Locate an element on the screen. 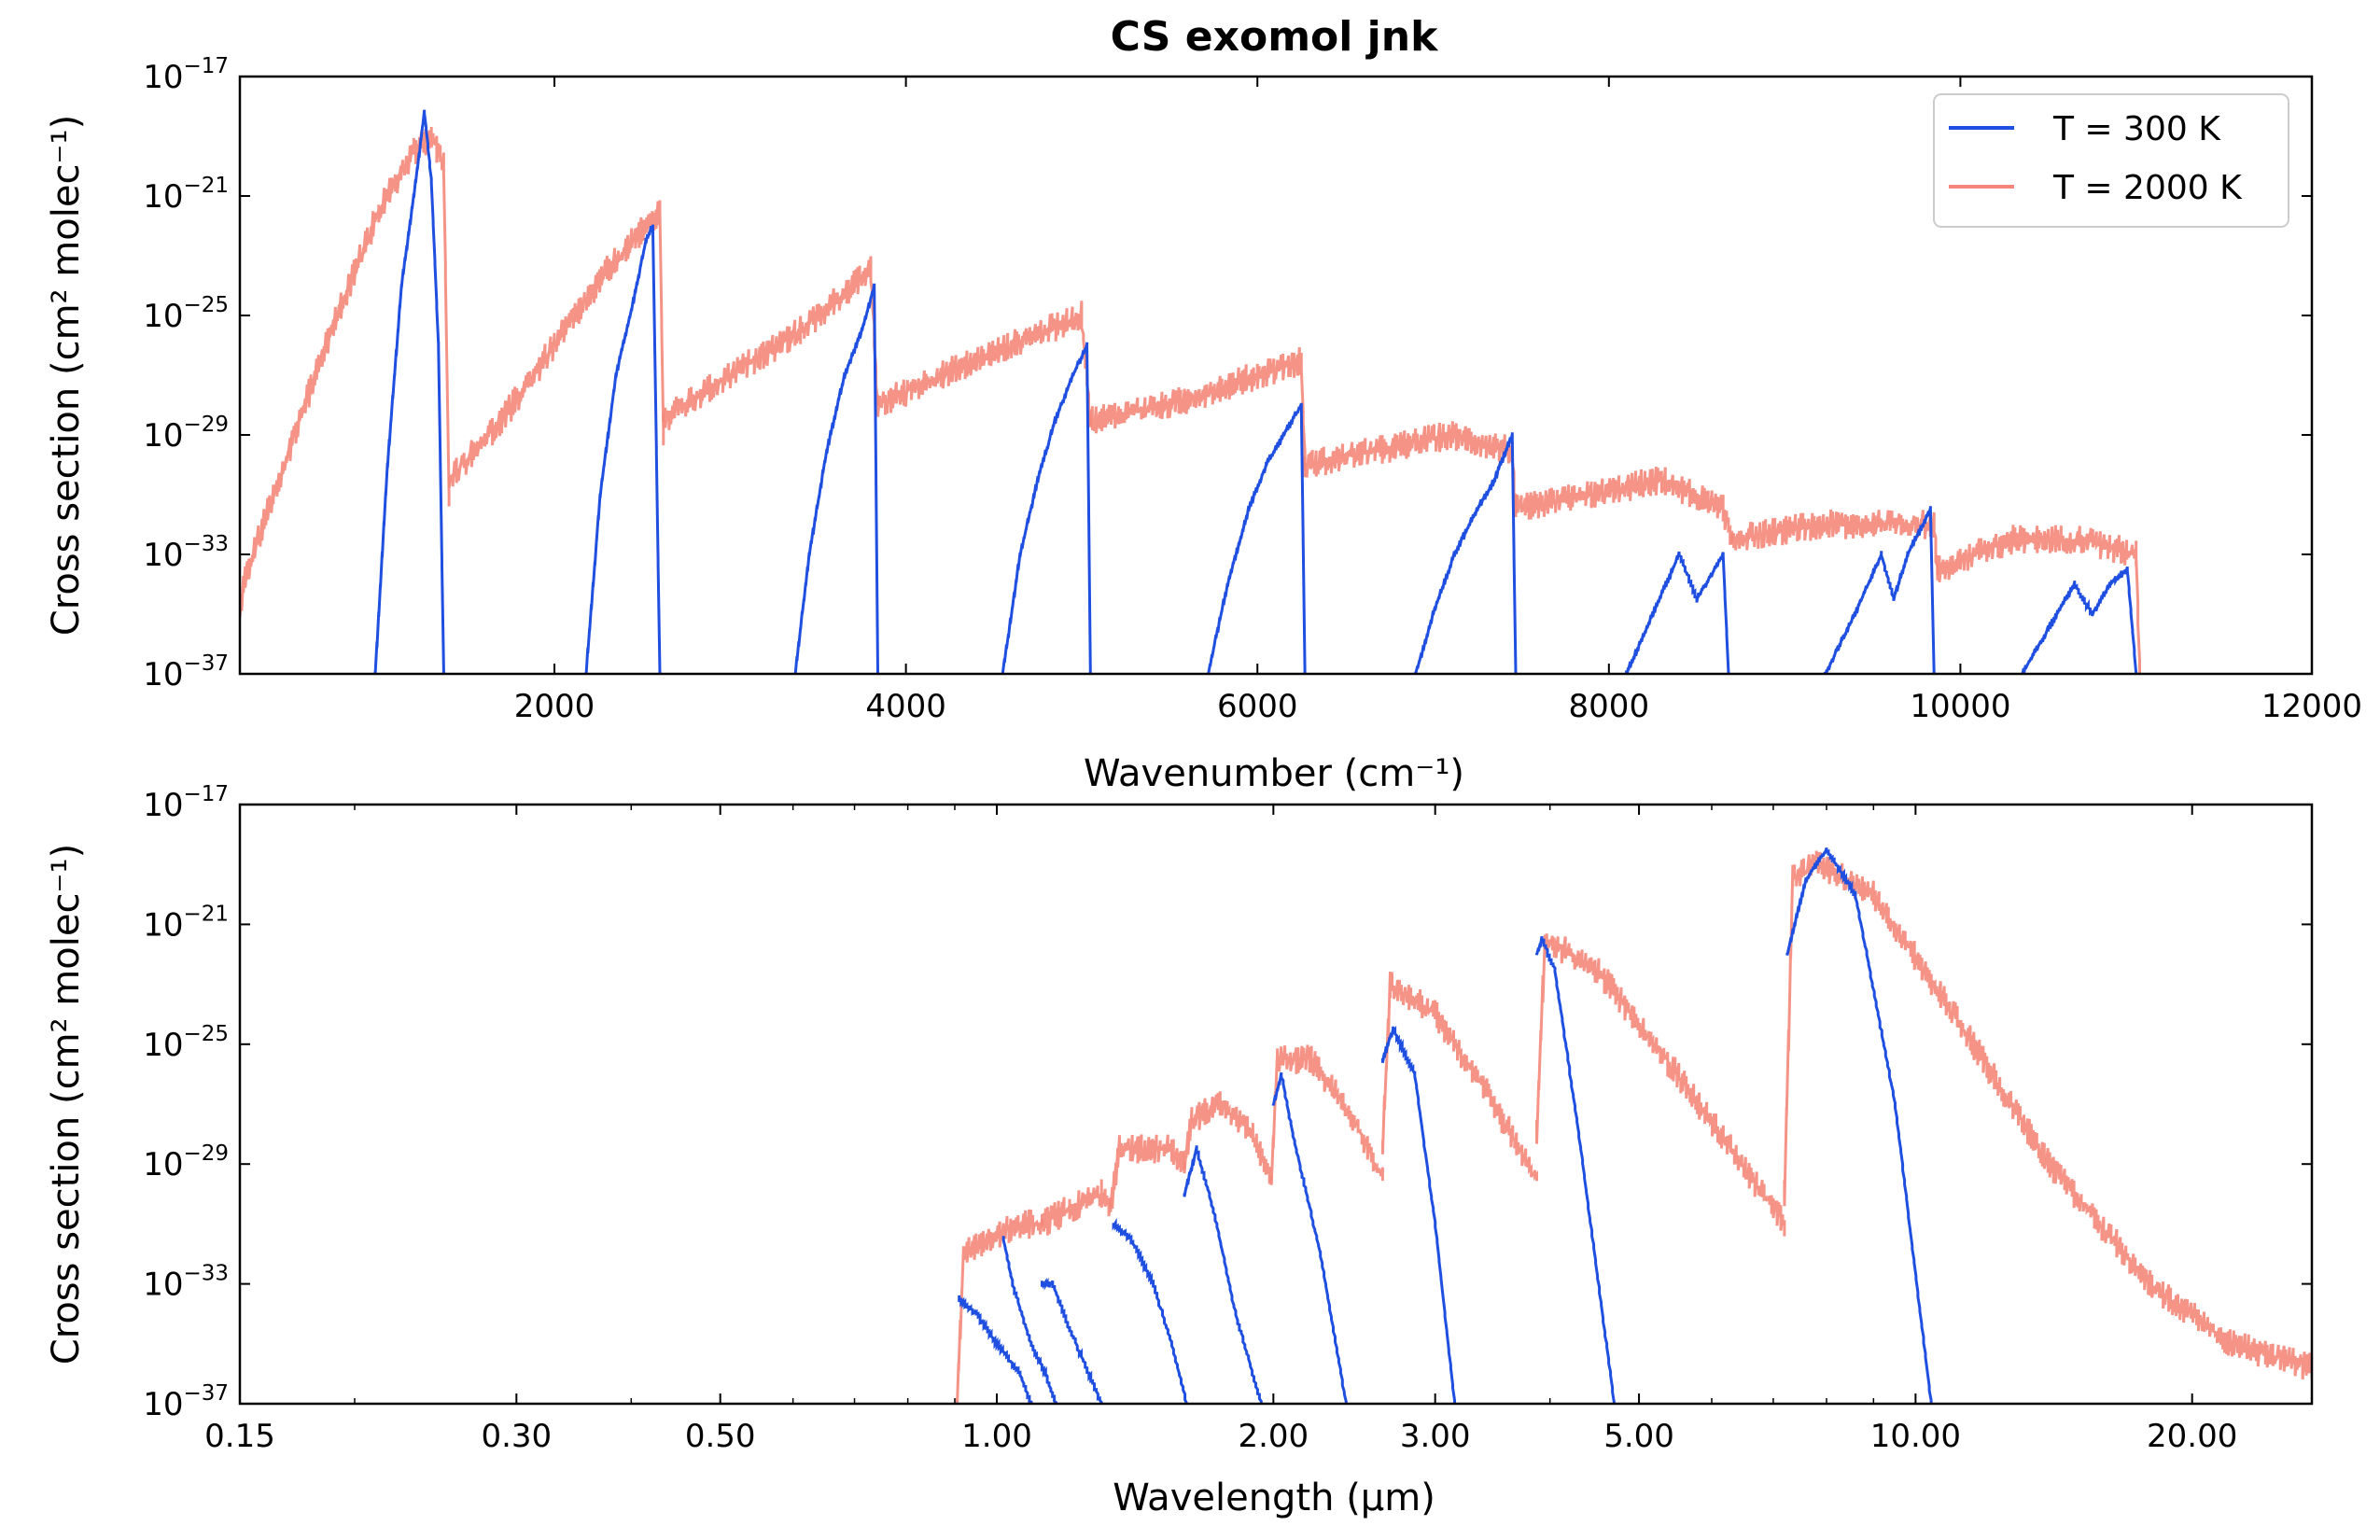 Image resolution: width=2380 pixels, height=1540 pixels. x-tick-label: 2.00 is located at coordinates (1273, 1436).